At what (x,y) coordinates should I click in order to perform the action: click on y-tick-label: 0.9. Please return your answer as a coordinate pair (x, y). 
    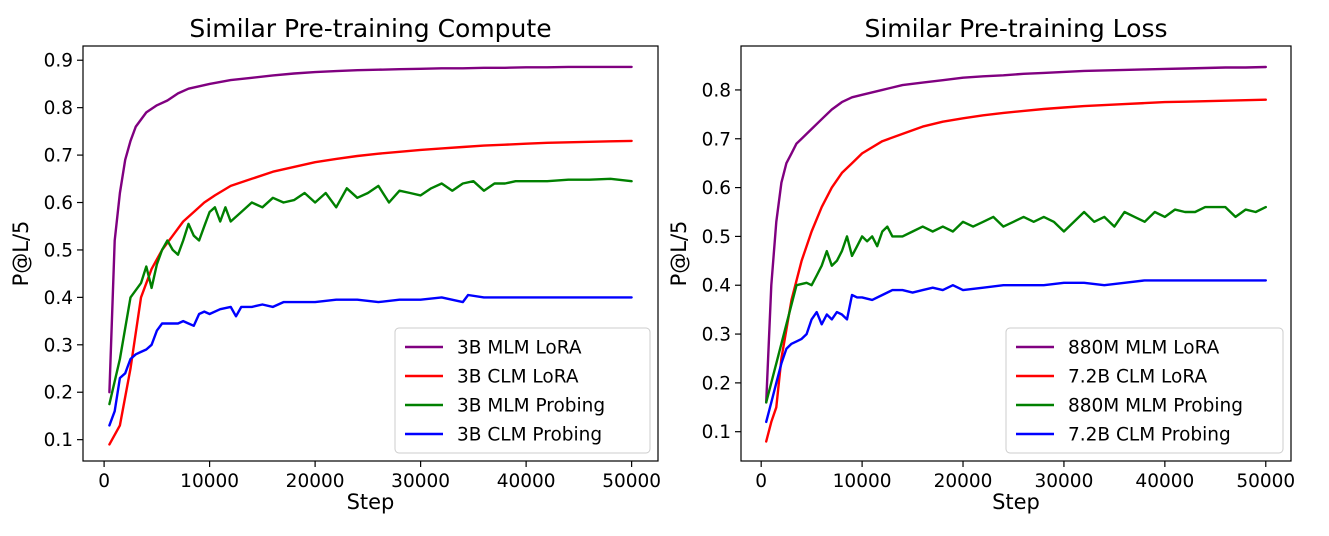
    Looking at the image, I should click on (58, 61).